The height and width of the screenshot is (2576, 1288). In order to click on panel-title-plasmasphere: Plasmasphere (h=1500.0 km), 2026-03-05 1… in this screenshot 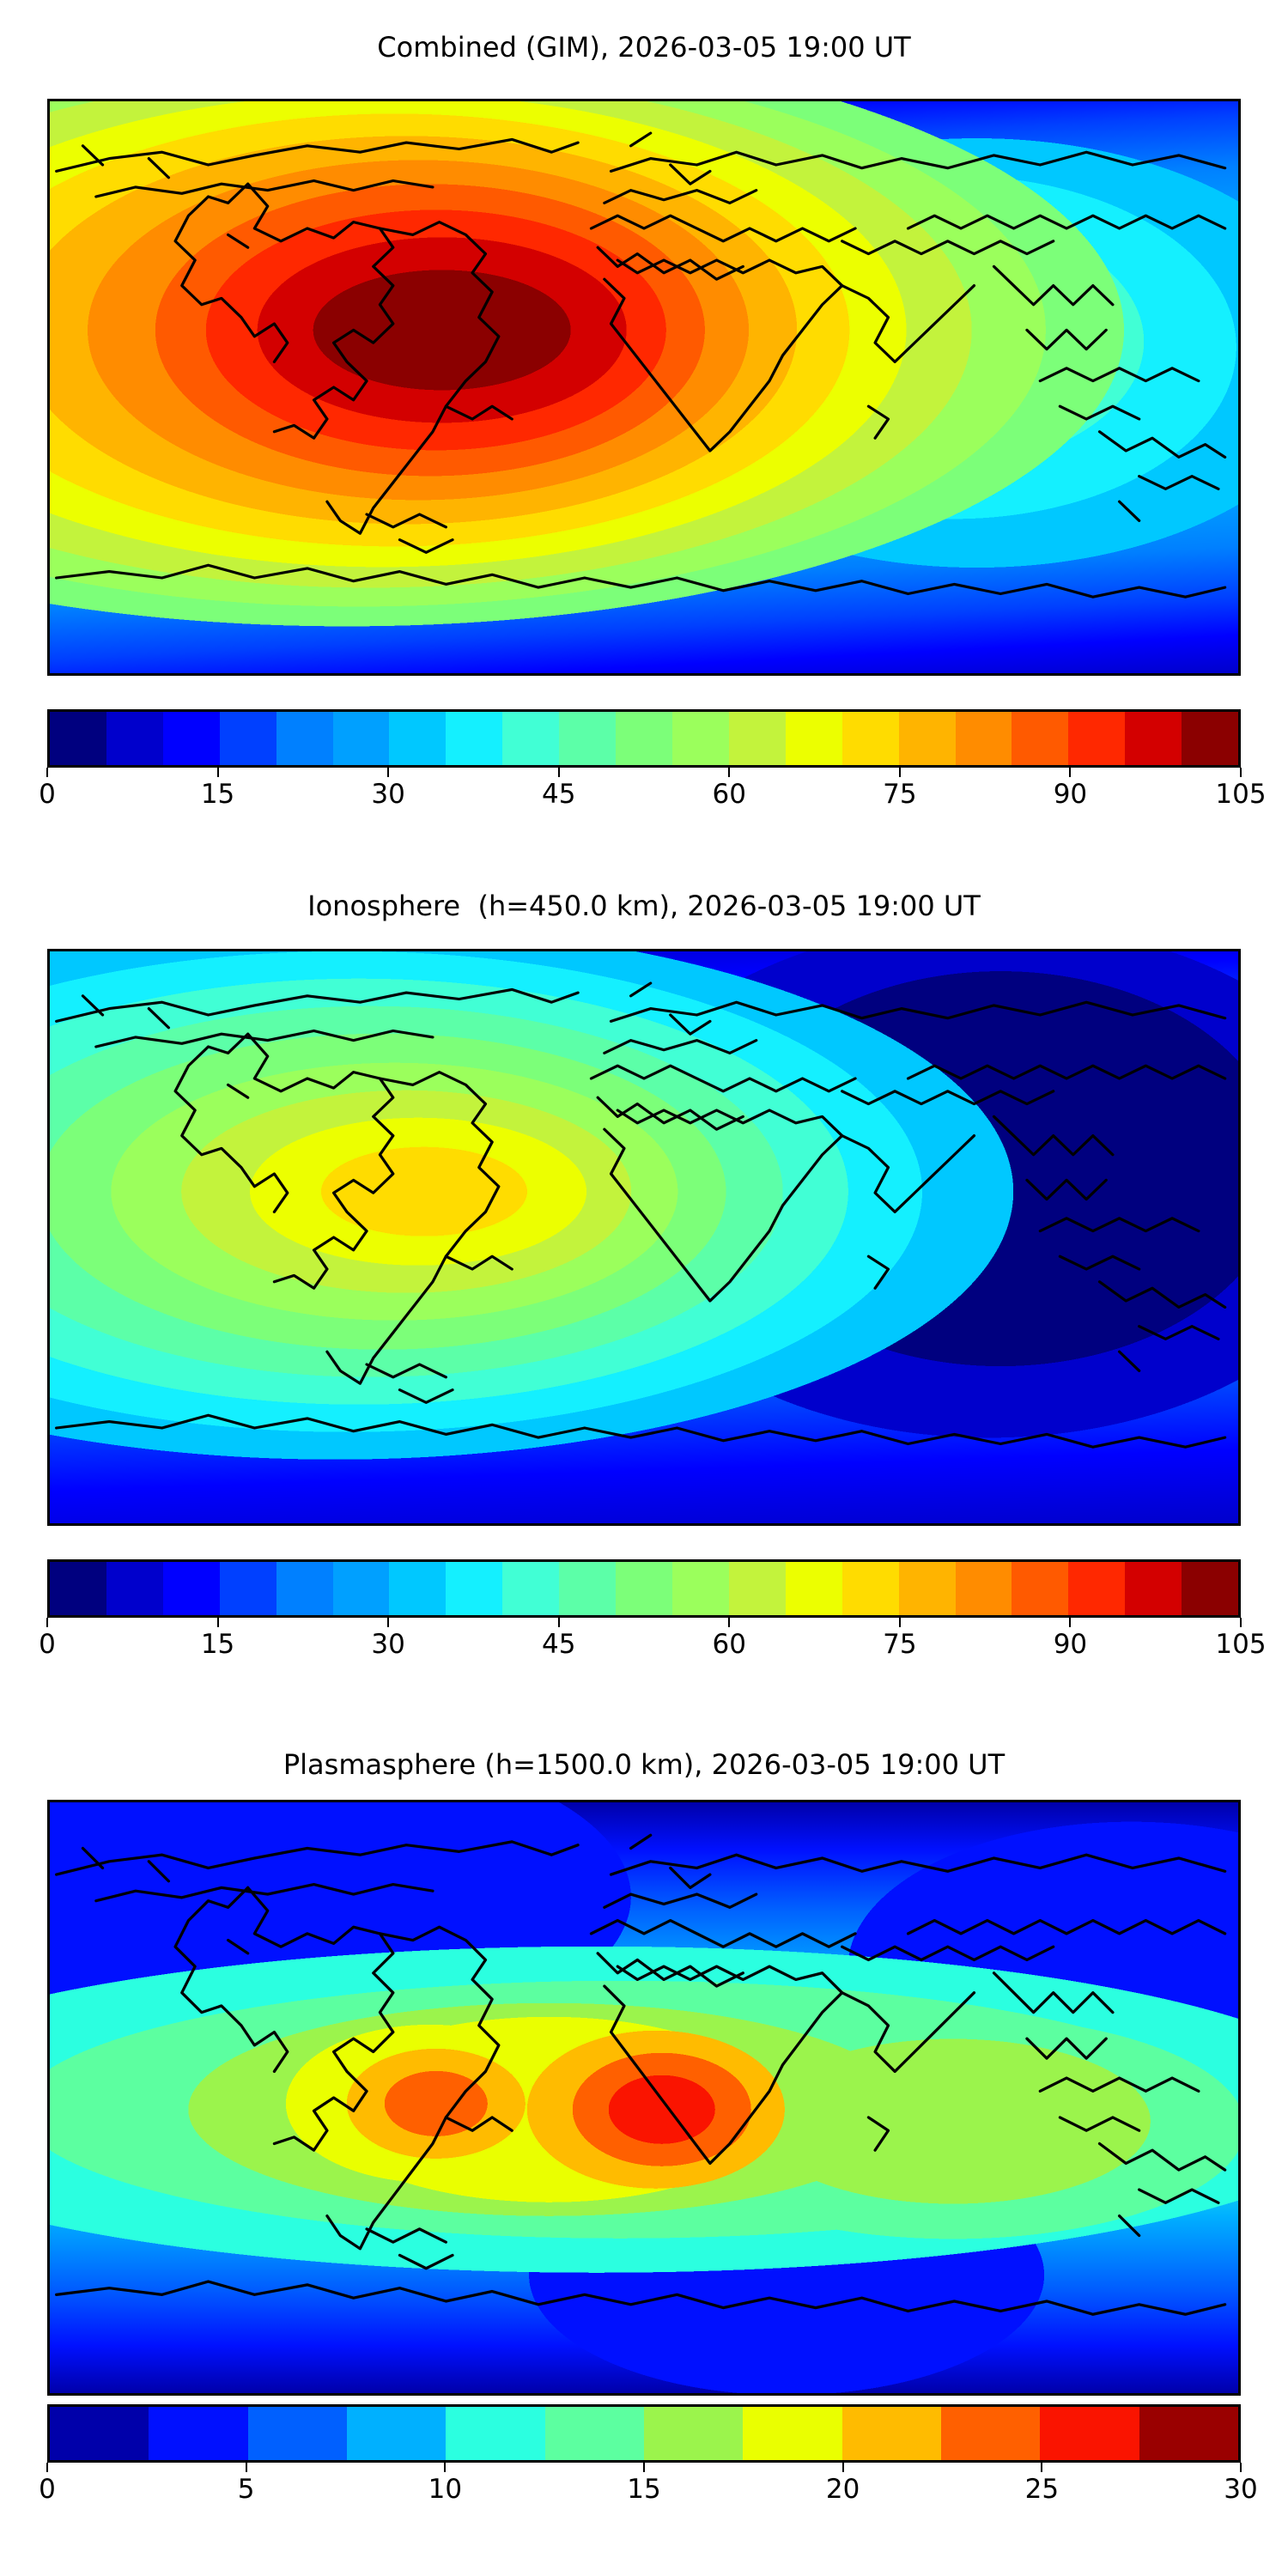, I will do `click(644, 1764)`.